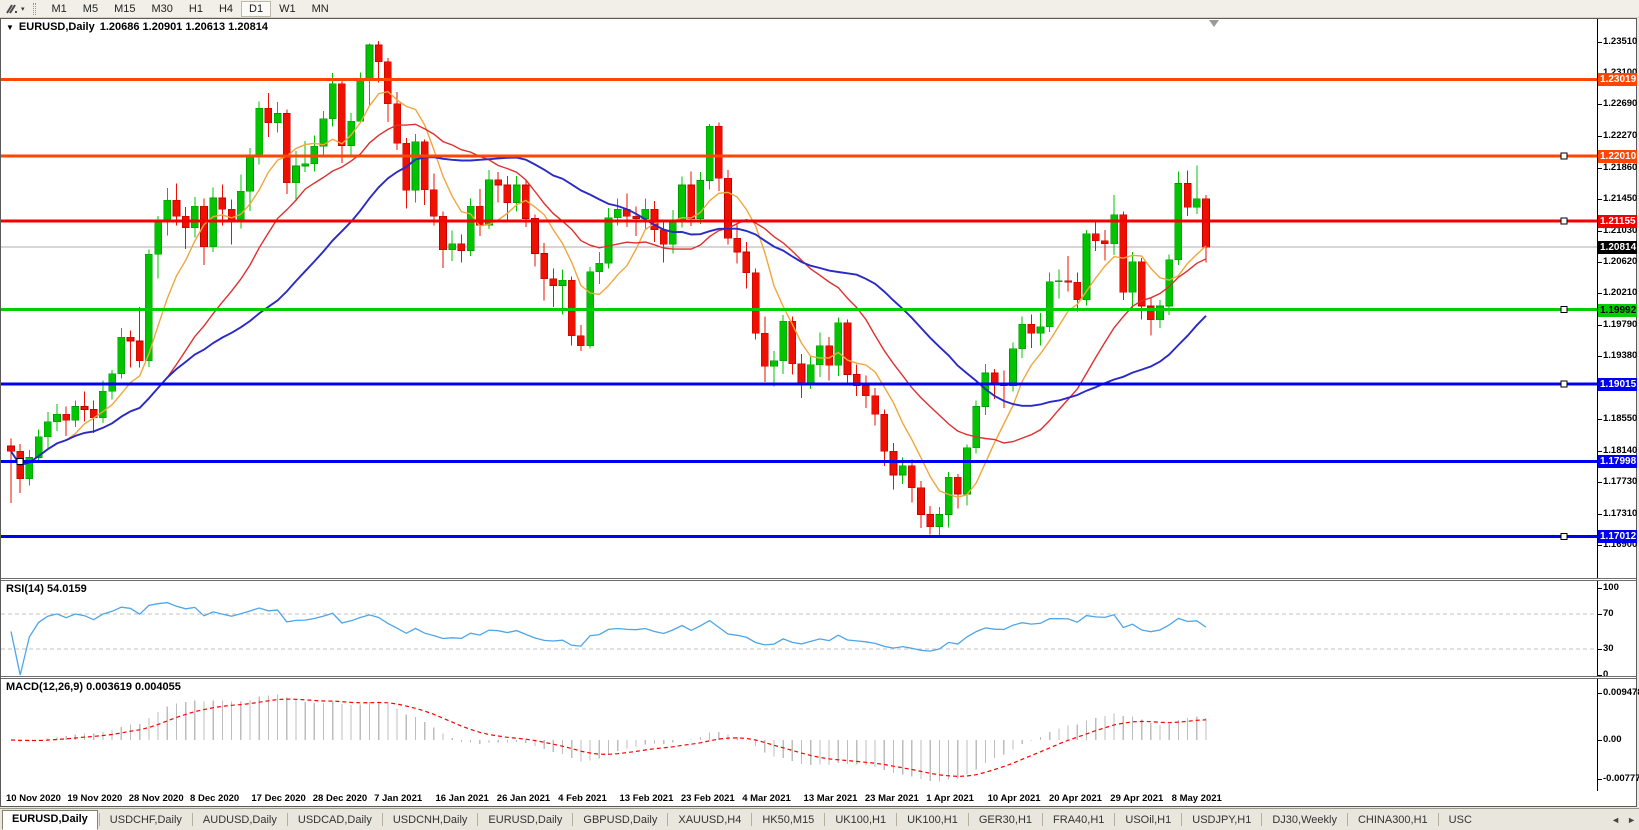  What do you see at coordinates (320, 8) in the screenshot?
I see `timeframe-button-mn: MN` at bounding box center [320, 8].